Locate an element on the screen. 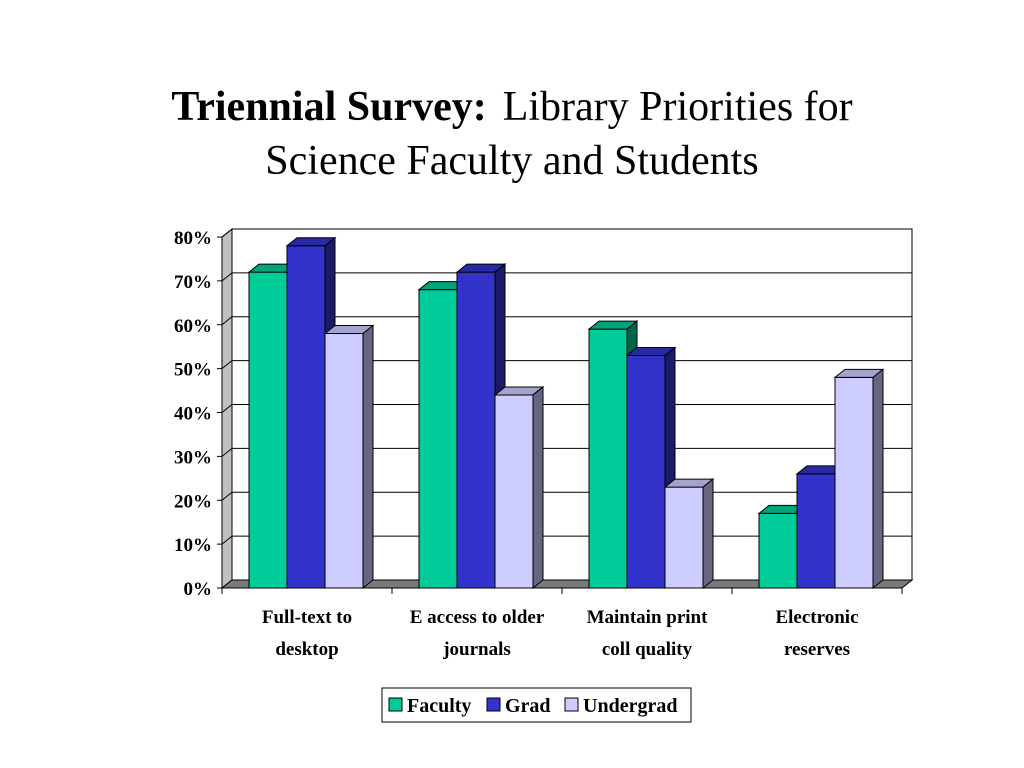 The height and width of the screenshot is (768, 1024). title-bold: Triennial Survey: is located at coordinates (329, 107).